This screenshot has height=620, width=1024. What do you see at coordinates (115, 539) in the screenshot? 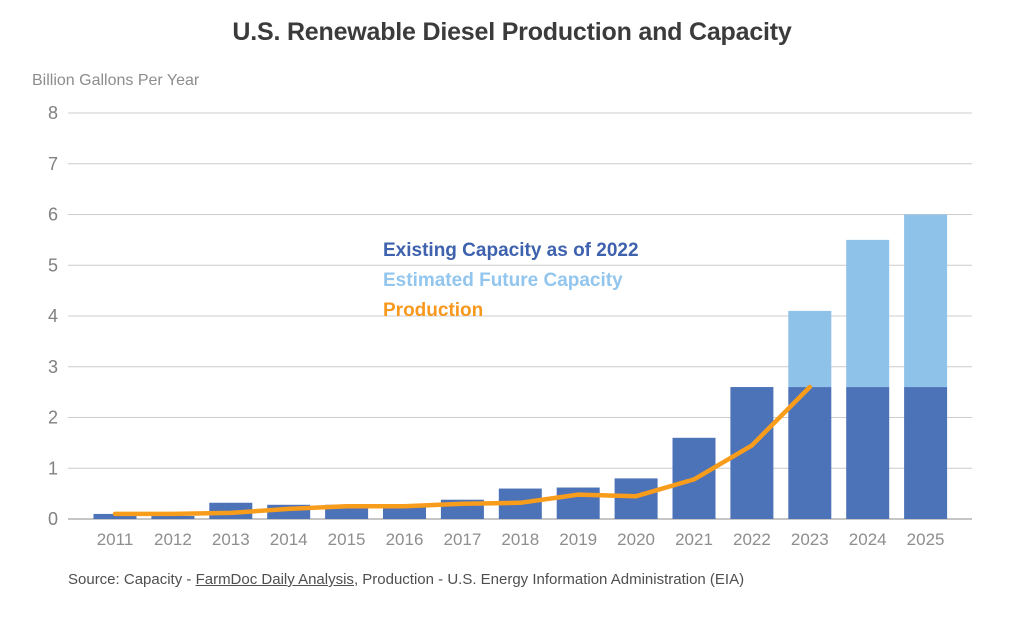
I see `x-tick-label-2011: 2011` at bounding box center [115, 539].